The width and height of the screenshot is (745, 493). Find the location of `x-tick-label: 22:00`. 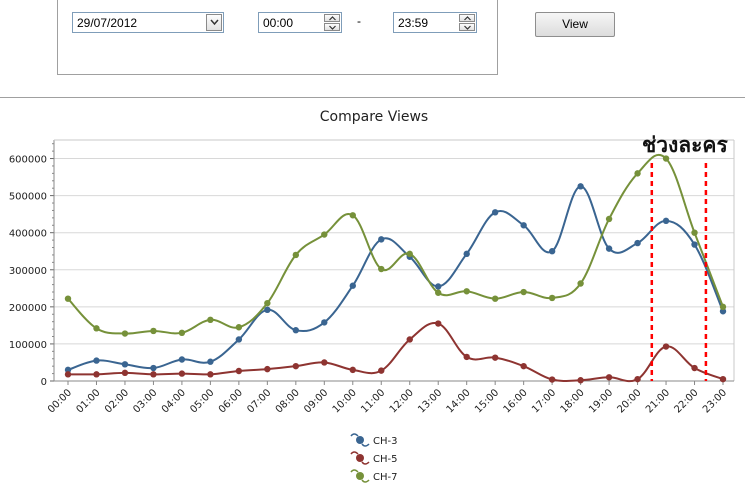

x-tick-label: 22:00 is located at coordinates (686, 401).